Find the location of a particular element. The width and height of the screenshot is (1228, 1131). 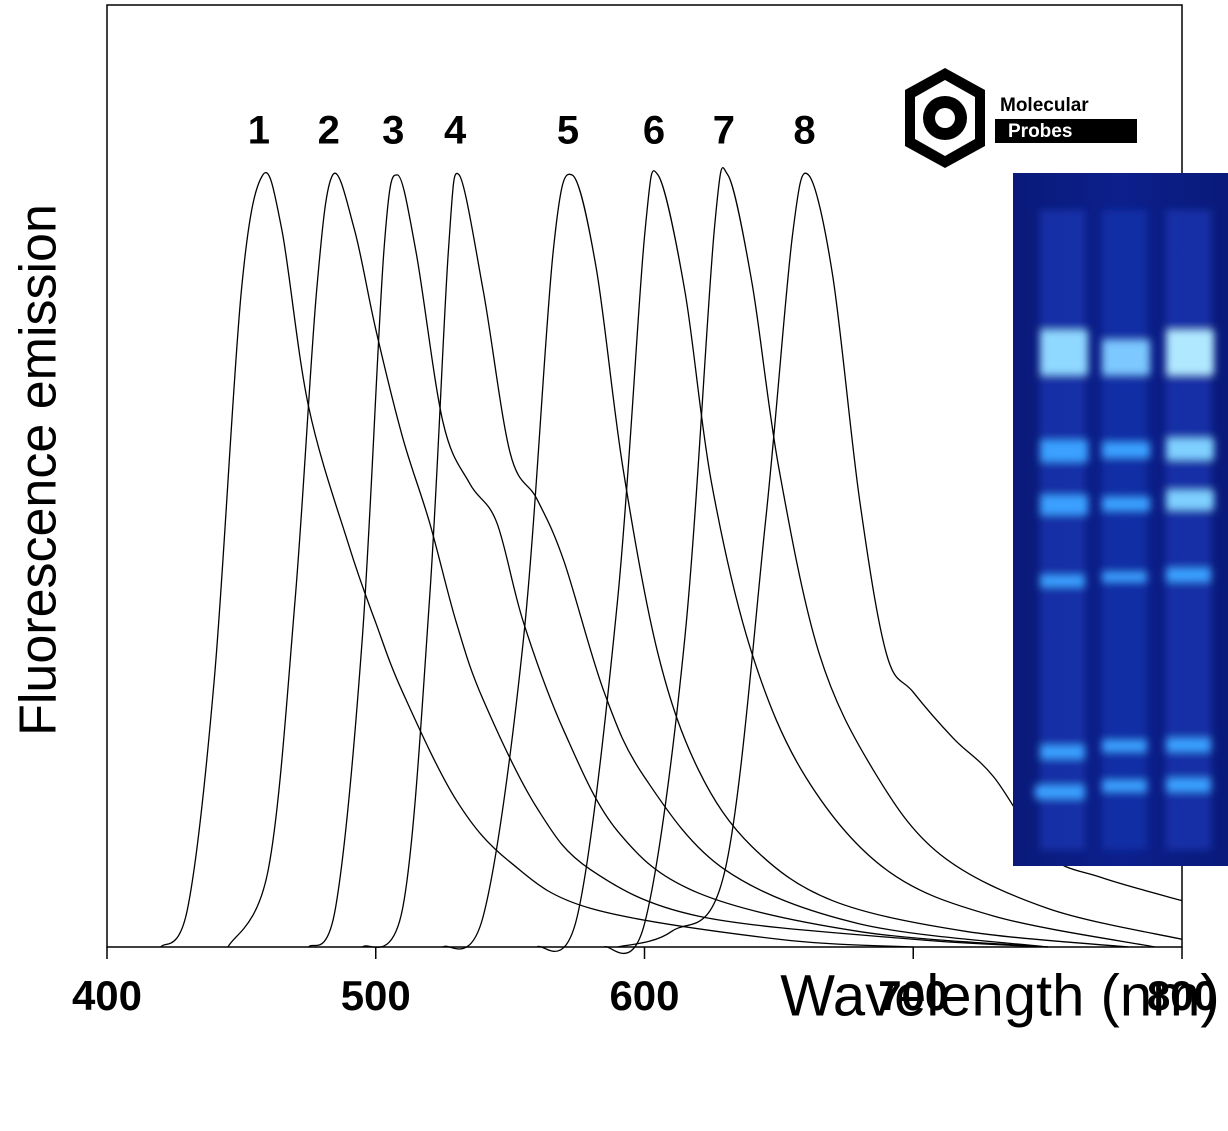

x-axis-title: Wavelength (nm) is located at coordinates (999, 995).